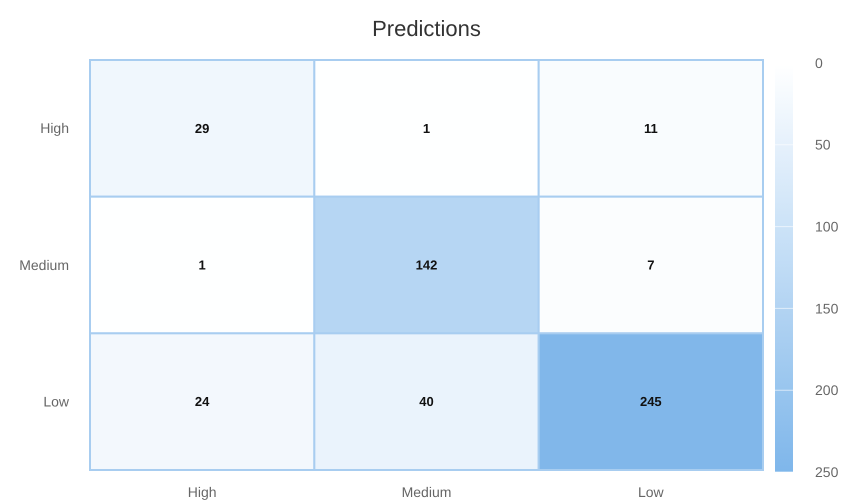  Describe the element at coordinates (827, 472) in the screenshot. I see `color-bar-label: 250` at that location.